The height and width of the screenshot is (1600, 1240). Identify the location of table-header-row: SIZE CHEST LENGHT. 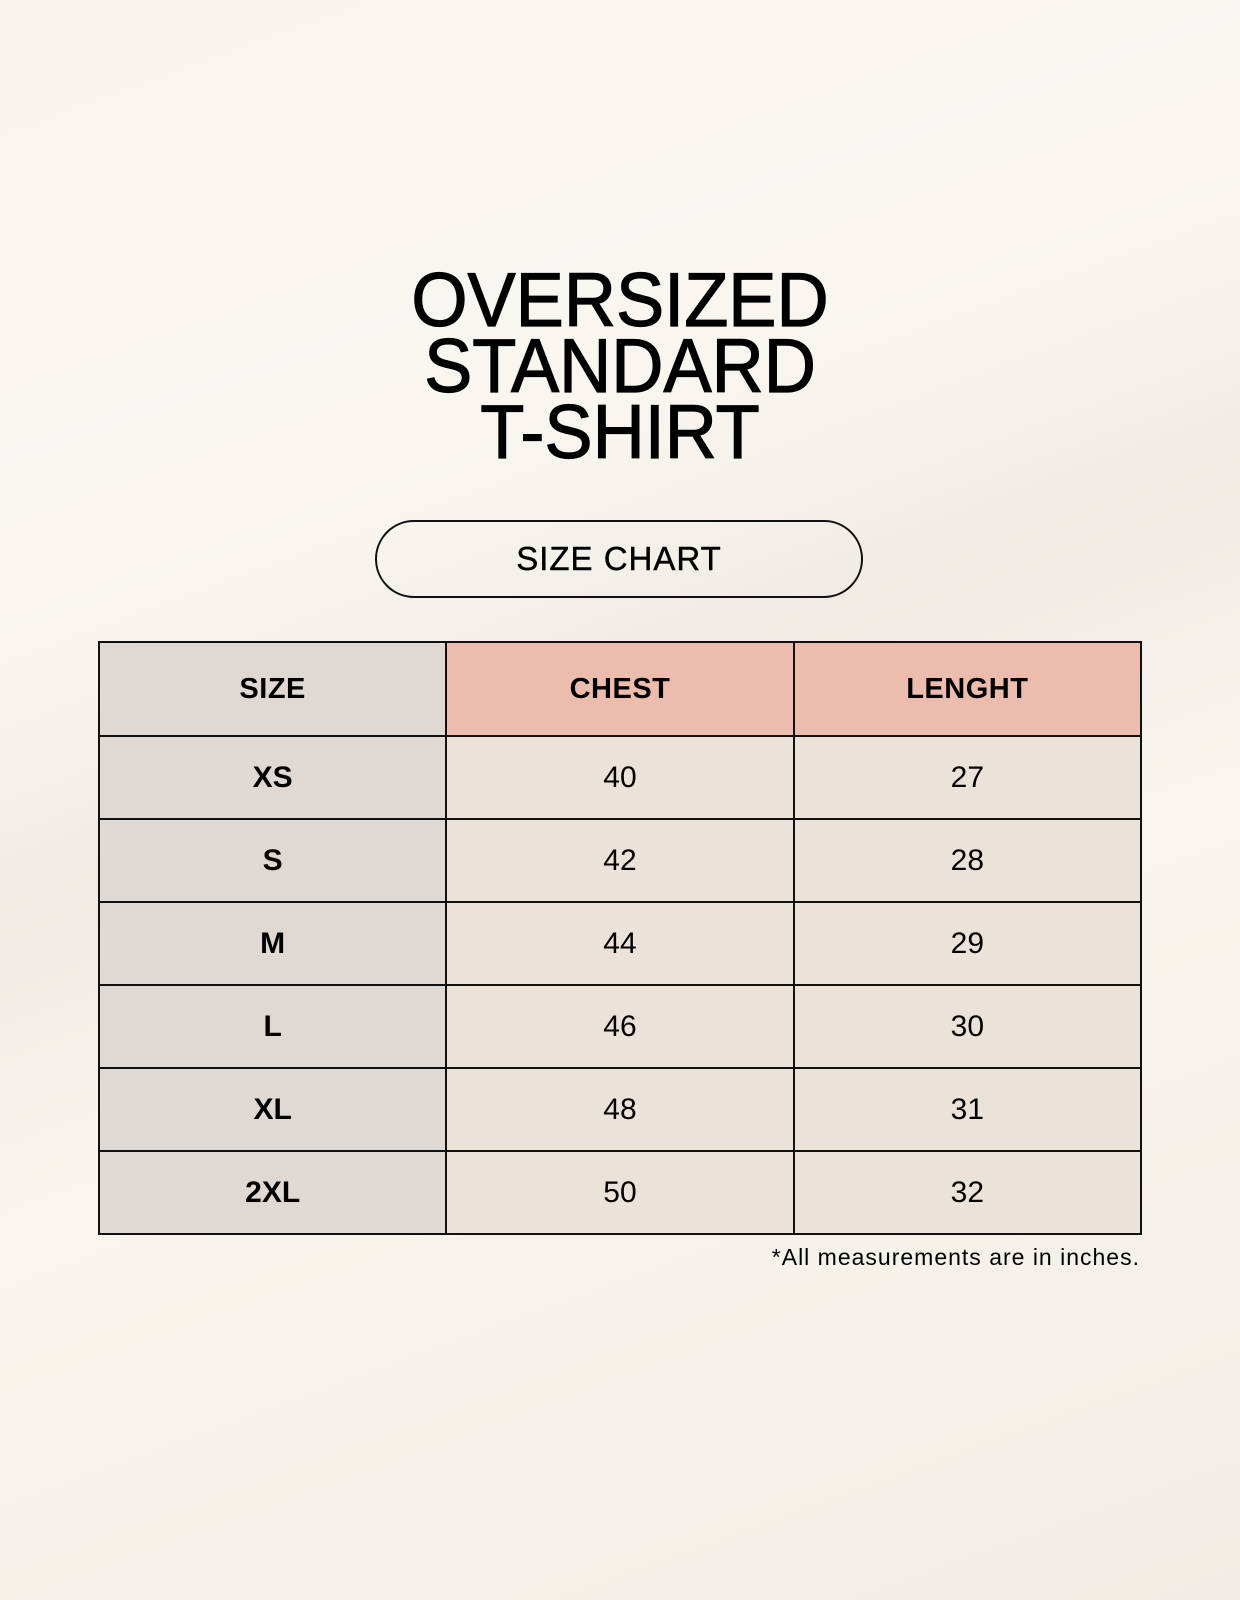
(620, 689).